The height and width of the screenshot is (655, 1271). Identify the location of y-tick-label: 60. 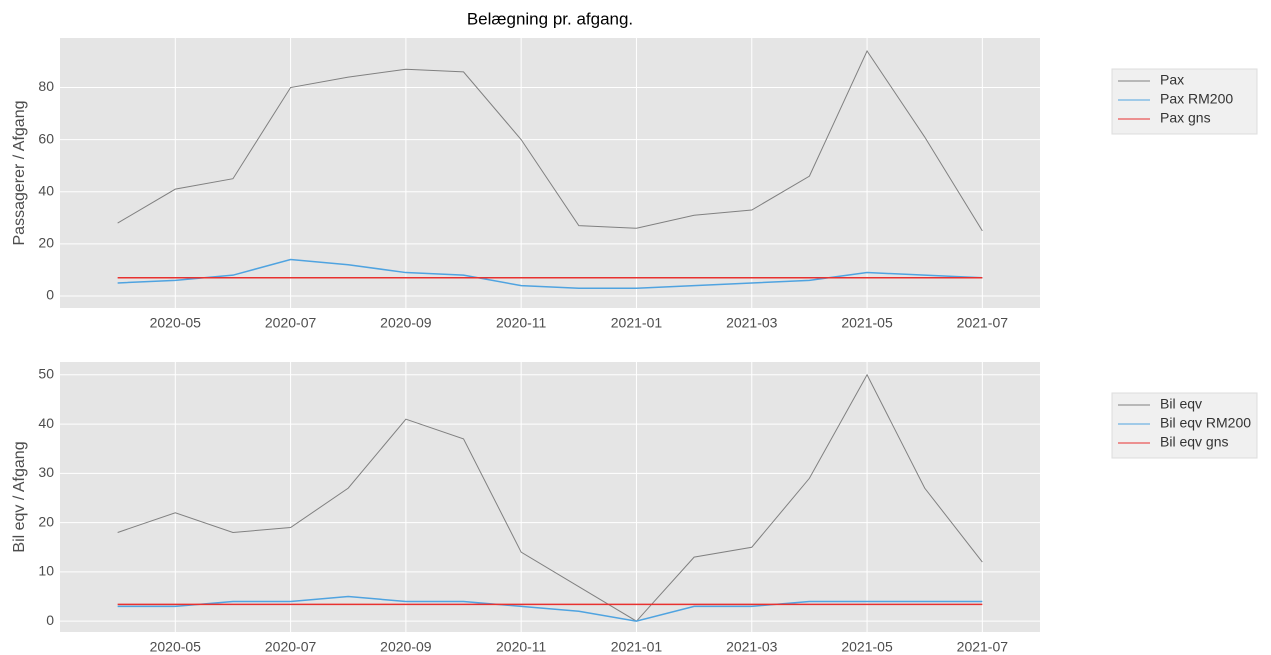
(46, 138).